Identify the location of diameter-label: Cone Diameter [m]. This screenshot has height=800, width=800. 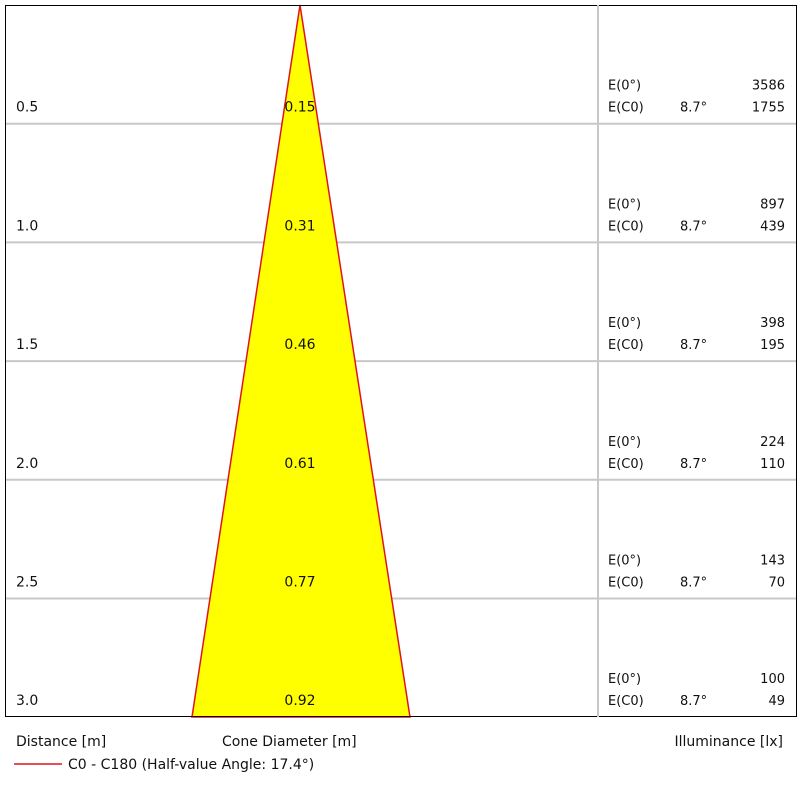
(289, 742).